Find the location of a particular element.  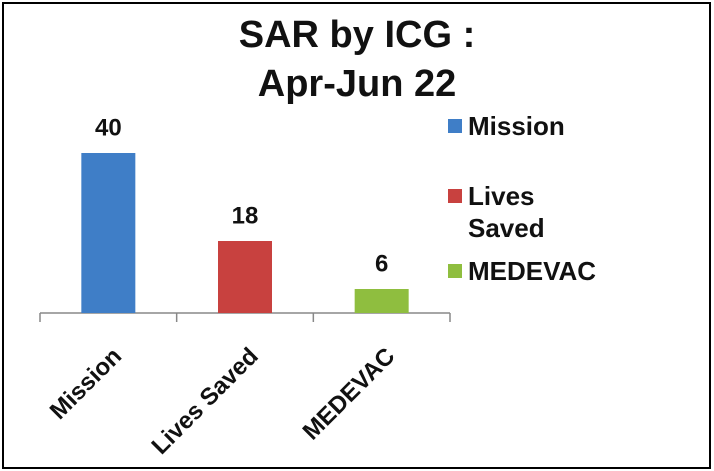

legend-label: Mission is located at coordinates (516, 126).